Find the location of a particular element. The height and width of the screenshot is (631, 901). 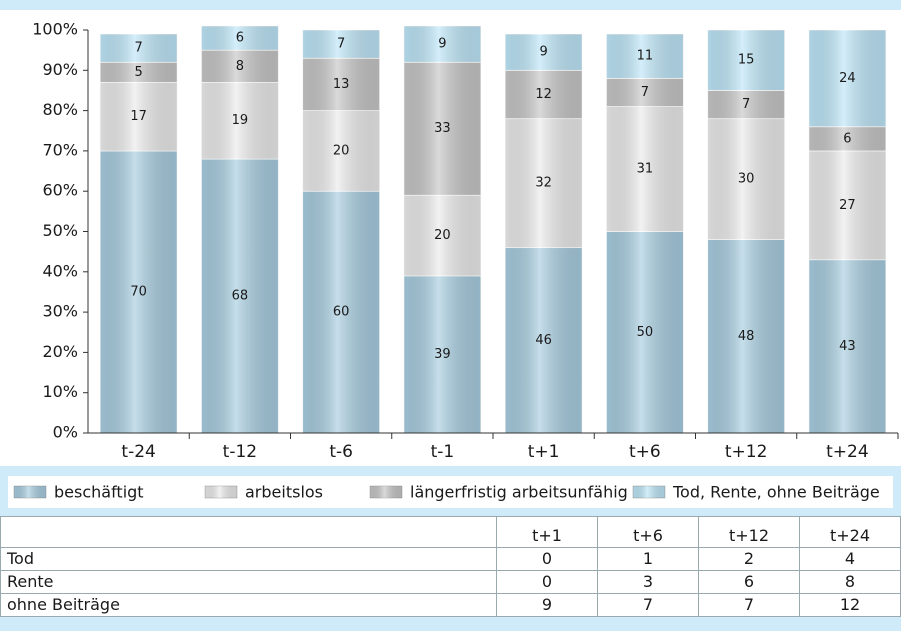

data-label: 30 is located at coordinates (746, 179).